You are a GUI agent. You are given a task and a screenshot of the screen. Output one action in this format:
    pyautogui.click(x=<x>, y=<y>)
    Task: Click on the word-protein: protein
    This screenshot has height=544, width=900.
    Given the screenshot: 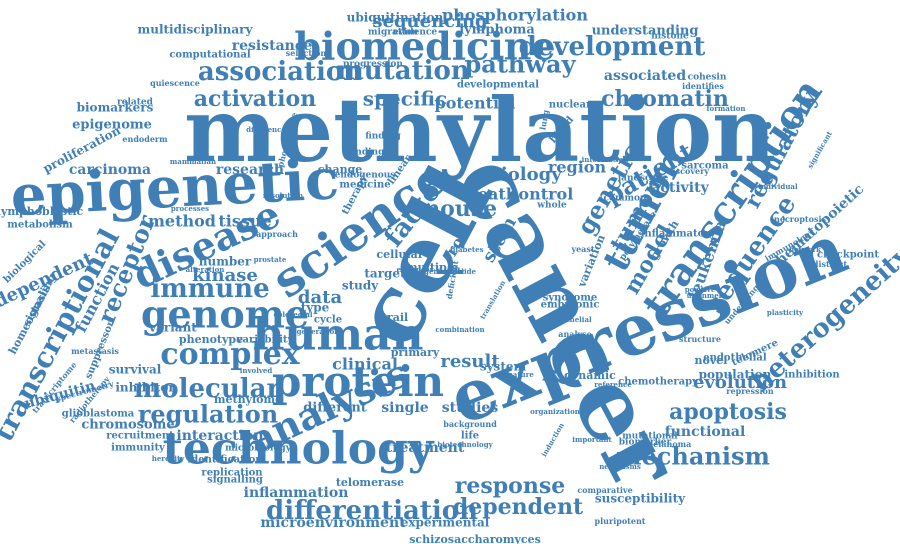 What is the action you would take?
    pyautogui.click(x=358, y=381)
    